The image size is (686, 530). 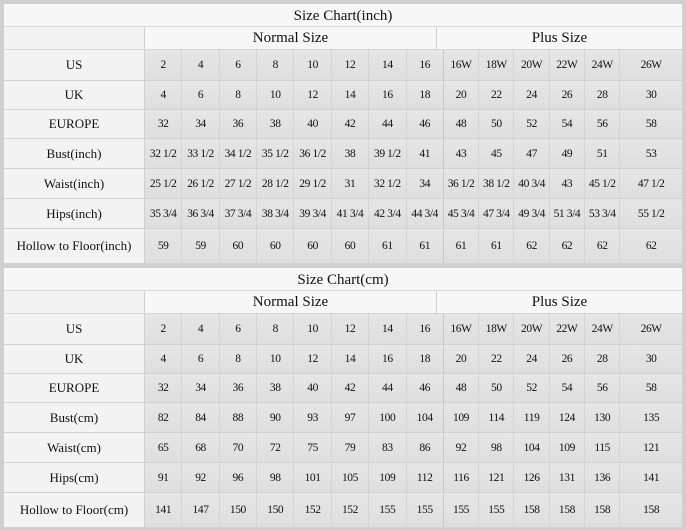 What do you see at coordinates (425, 477) in the screenshot?
I see `table-cell: 112` at bounding box center [425, 477].